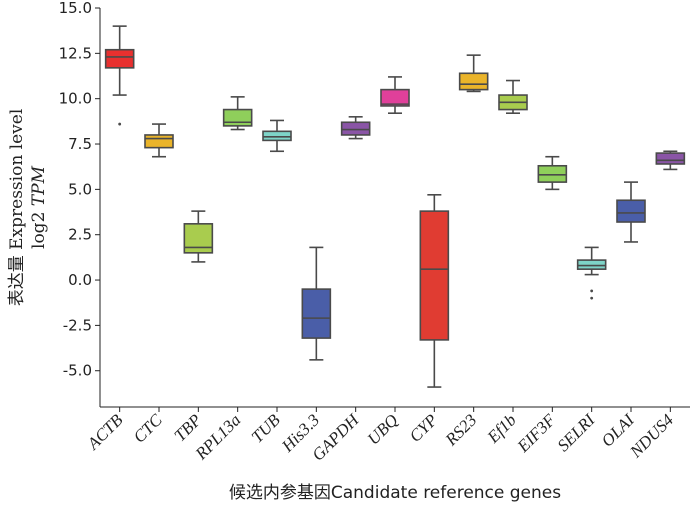  What do you see at coordinates (80, 144) in the screenshot?
I see `y-tick-label: 7.5` at bounding box center [80, 144].